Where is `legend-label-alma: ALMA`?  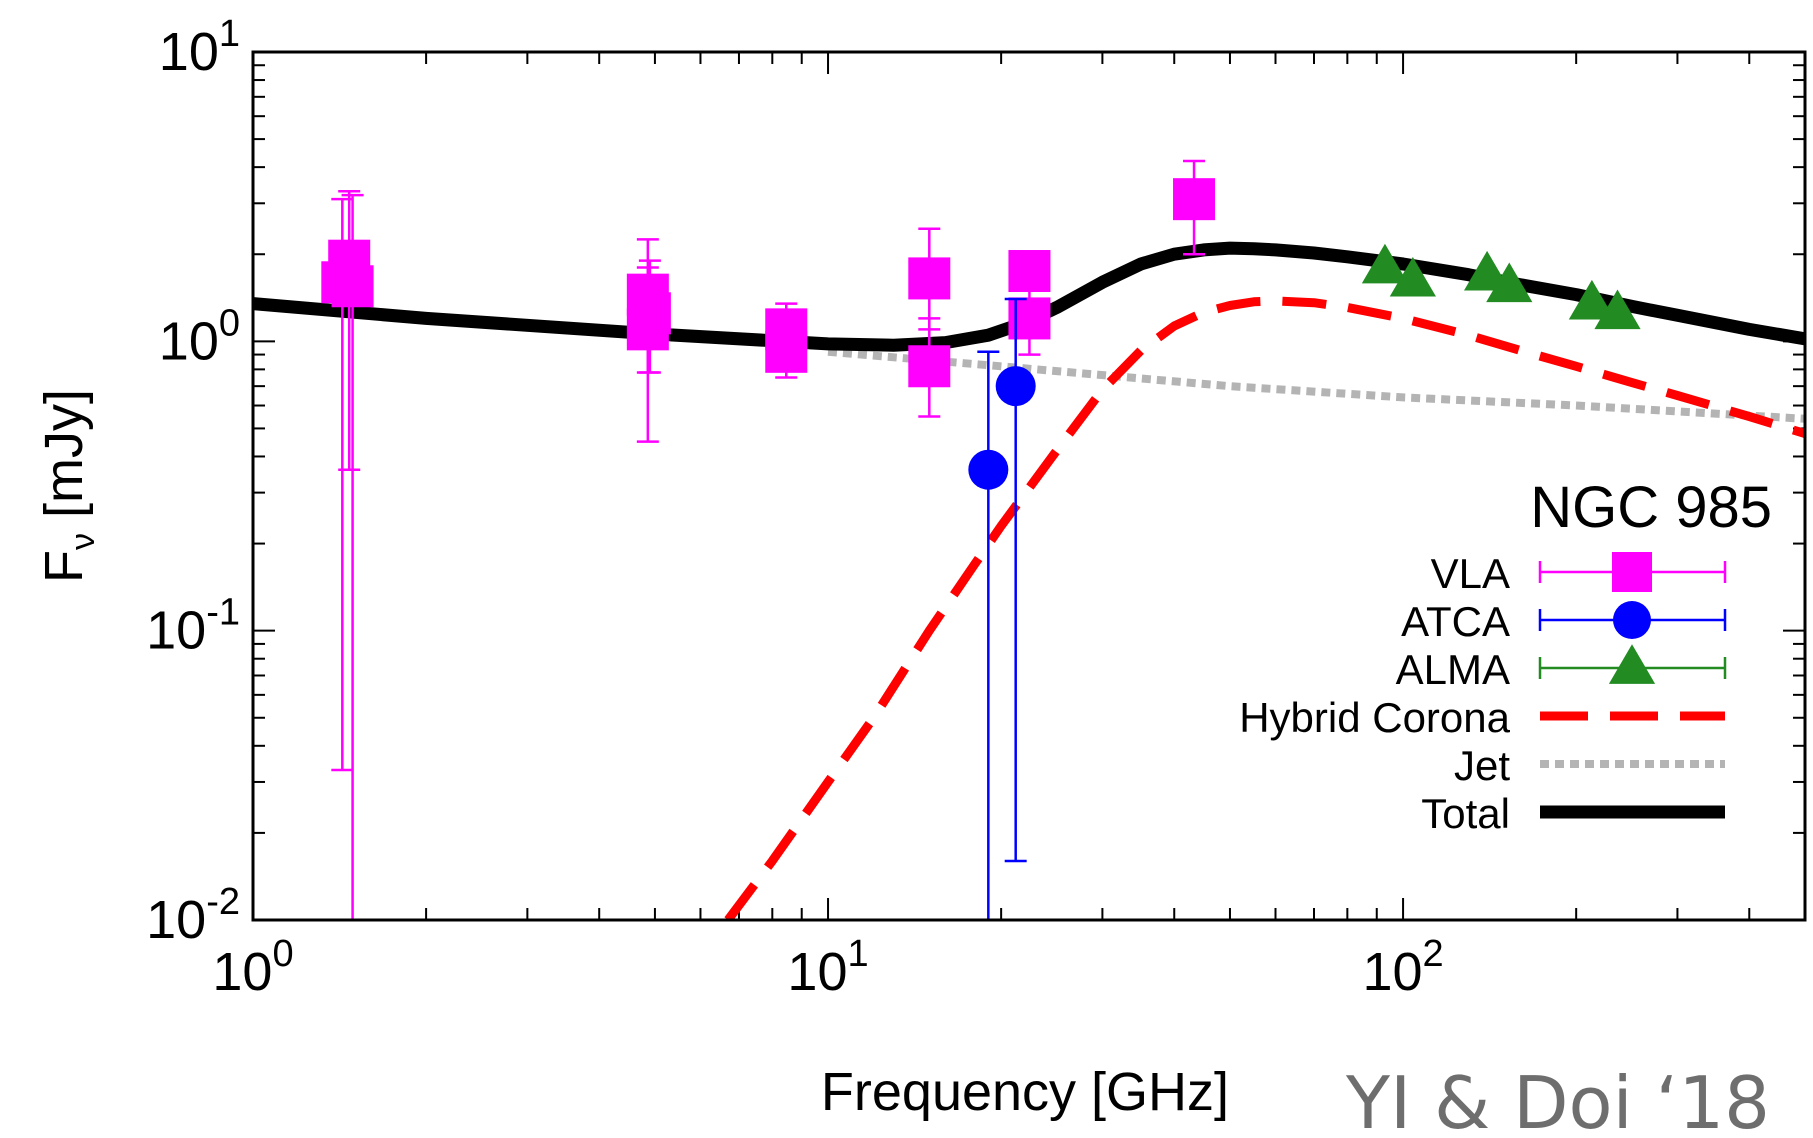 legend-label-alma: ALMA is located at coordinates (1453, 669).